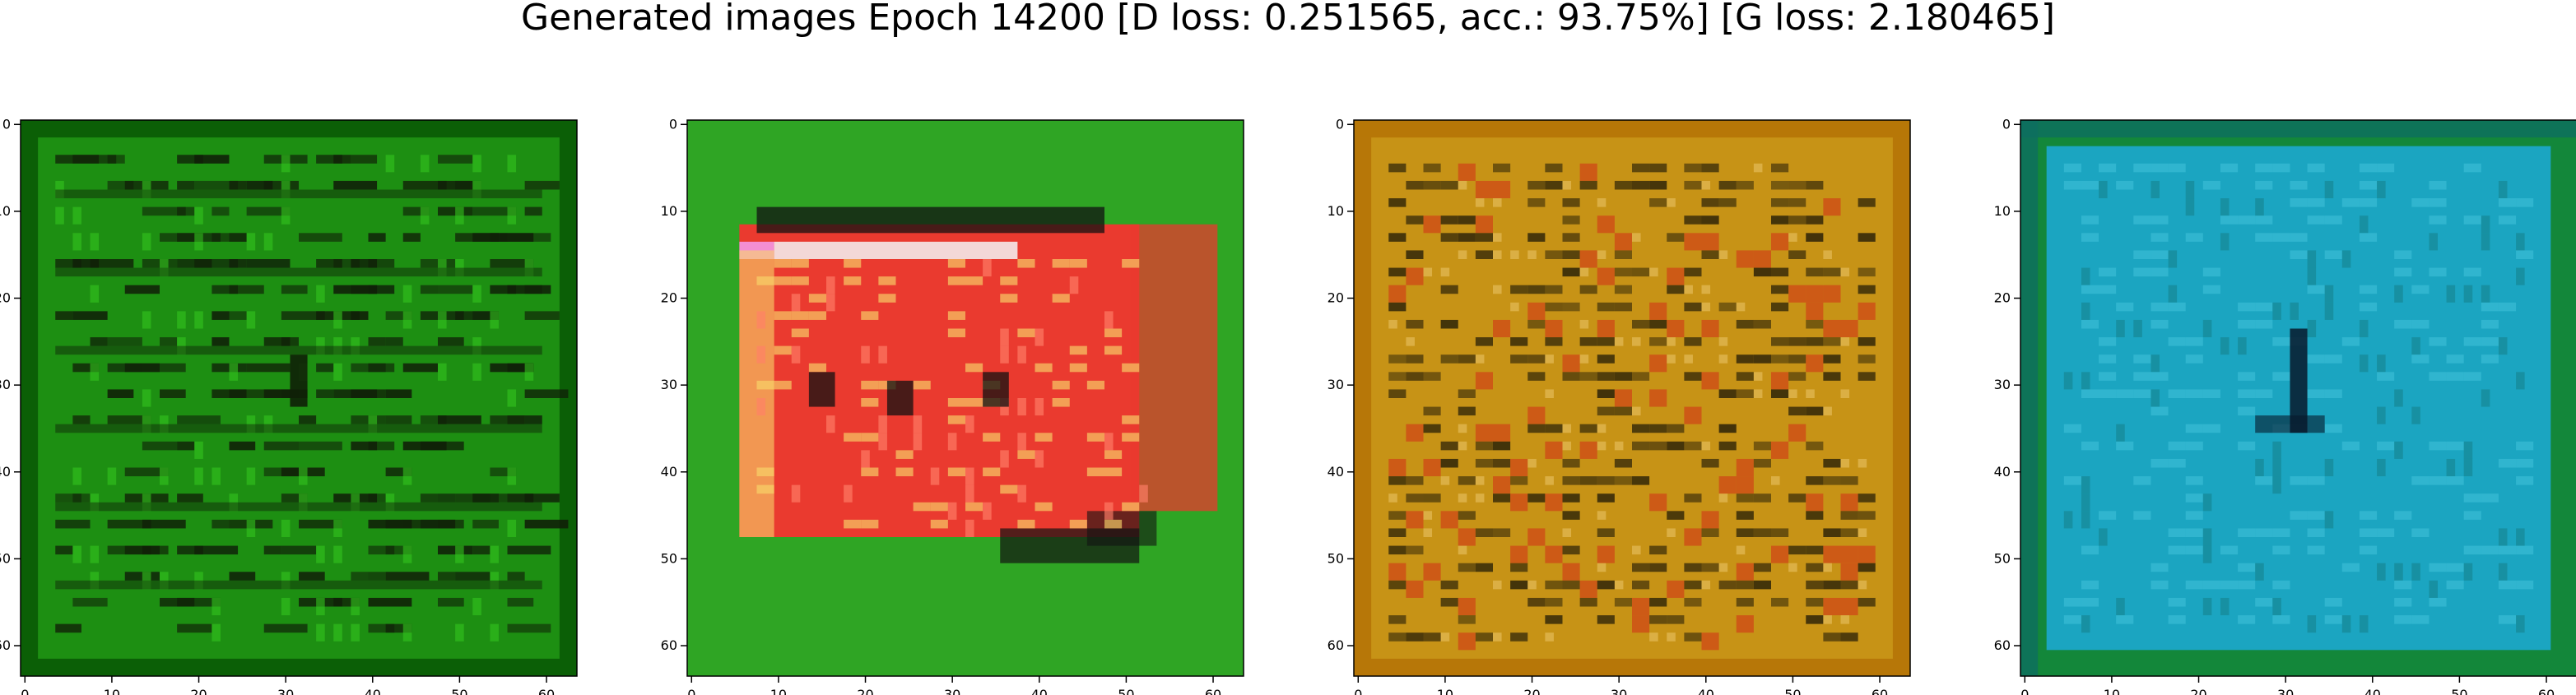 The width and height of the screenshot is (2576, 695). Describe the element at coordinates (1336, 298) in the screenshot. I see `y-tick-label-20: 20` at that location.